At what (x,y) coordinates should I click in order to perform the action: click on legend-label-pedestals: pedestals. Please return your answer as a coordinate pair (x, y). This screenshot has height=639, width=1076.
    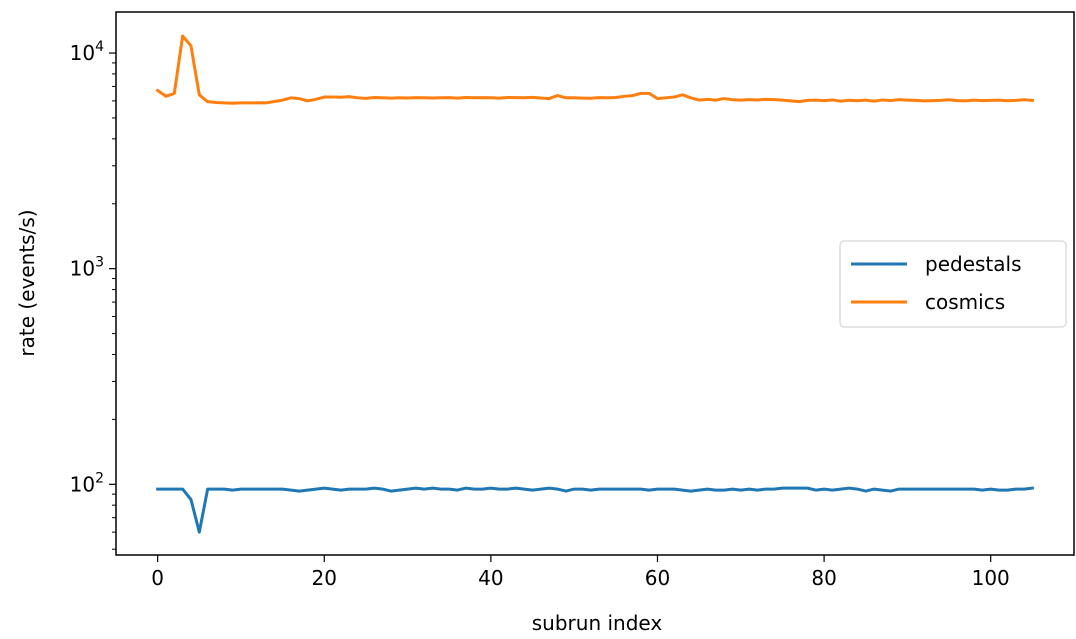
    Looking at the image, I should click on (973, 264).